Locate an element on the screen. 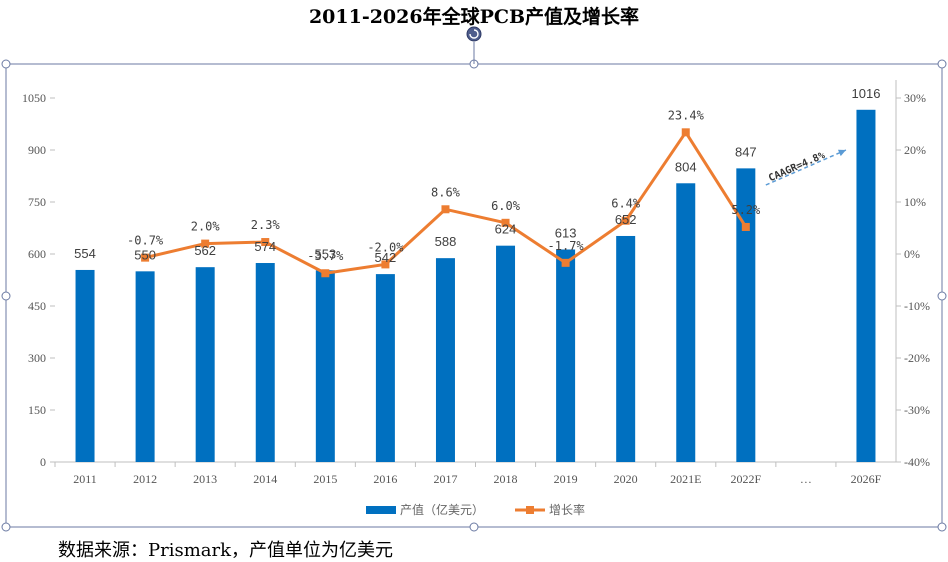 Image resolution: width=948 pixels, height=562 pixels. bar-value-label: 588 is located at coordinates (446, 241).